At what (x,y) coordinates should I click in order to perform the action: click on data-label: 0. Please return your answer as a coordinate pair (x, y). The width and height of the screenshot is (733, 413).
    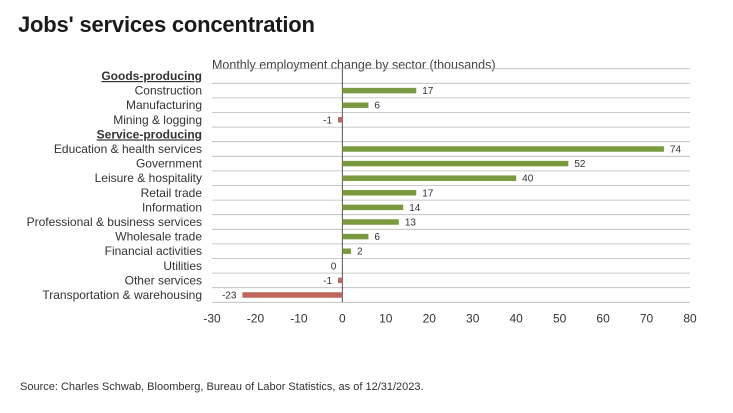
    Looking at the image, I should click on (334, 266).